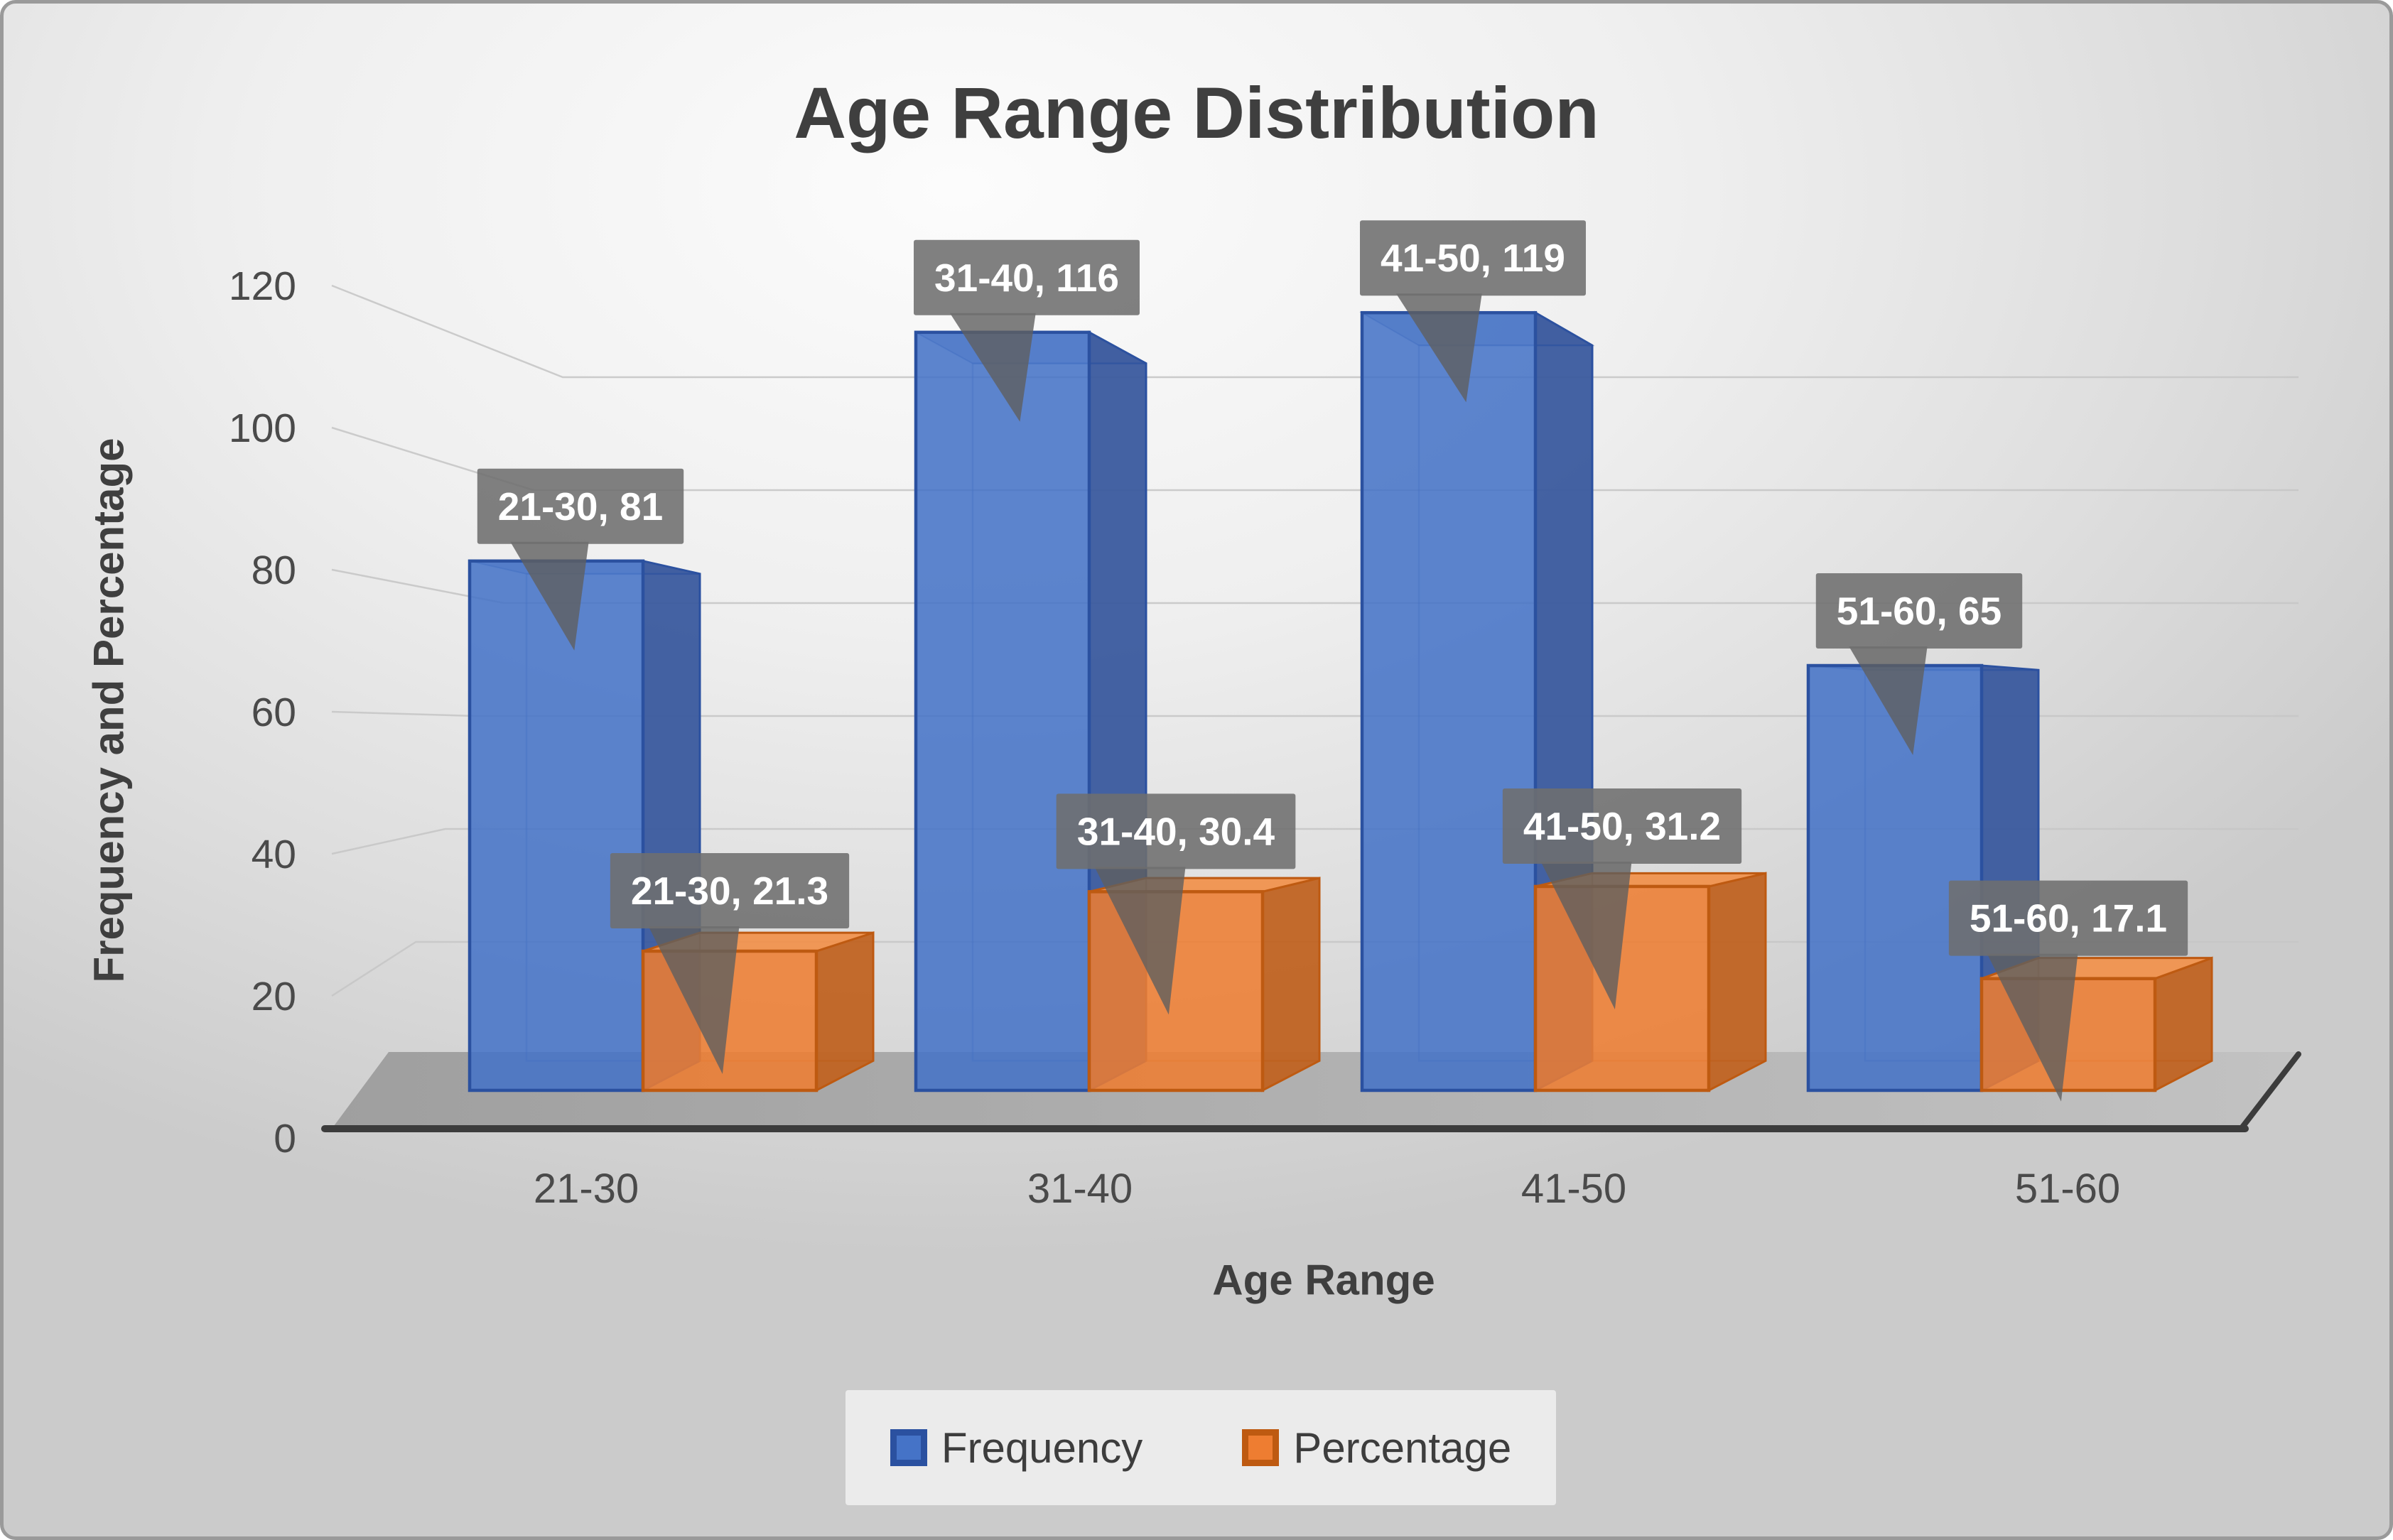 The height and width of the screenshot is (1540, 2393). What do you see at coordinates (1323, 1280) in the screenshot?
I see `x-axis-title: Age Range` at bounding box center [1323, 1280].